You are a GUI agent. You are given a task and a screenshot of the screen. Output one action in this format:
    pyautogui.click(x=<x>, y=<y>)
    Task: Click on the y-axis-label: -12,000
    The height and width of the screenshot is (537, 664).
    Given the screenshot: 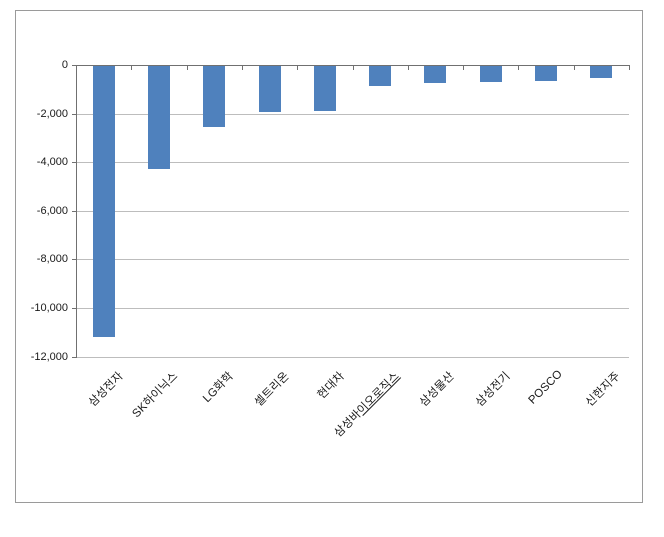 What is the action you would take?
    pyautogui.click(x=49, y=357)
    